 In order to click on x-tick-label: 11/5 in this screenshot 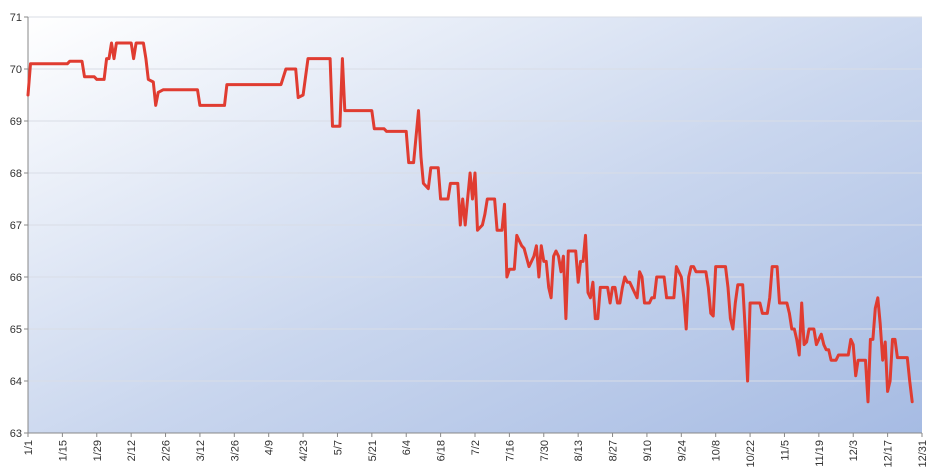, I will do `click(785, 450)`.